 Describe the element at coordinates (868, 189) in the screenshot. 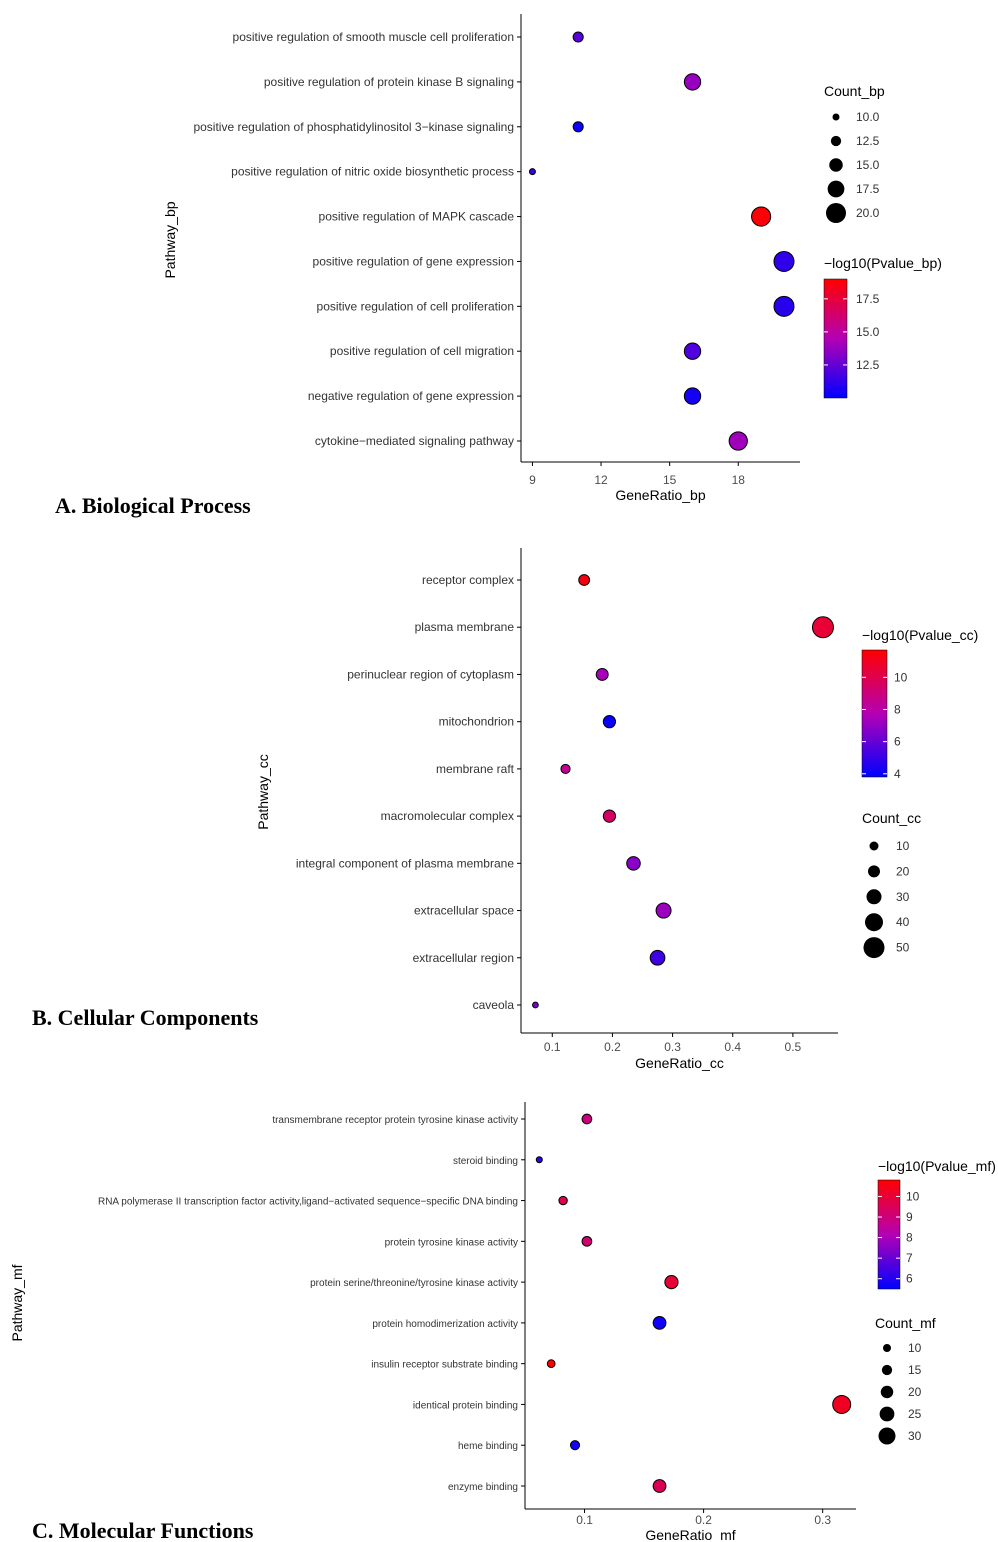

I see `size-legend-label: 17.5` at that location.